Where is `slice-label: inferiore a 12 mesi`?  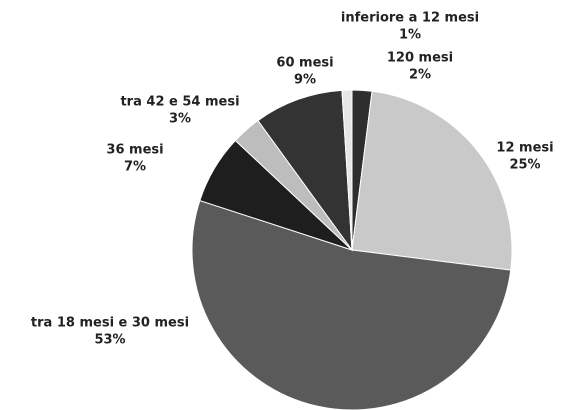
slice-label: inferiore a 12 mesi is located at coordinates (410, 18).